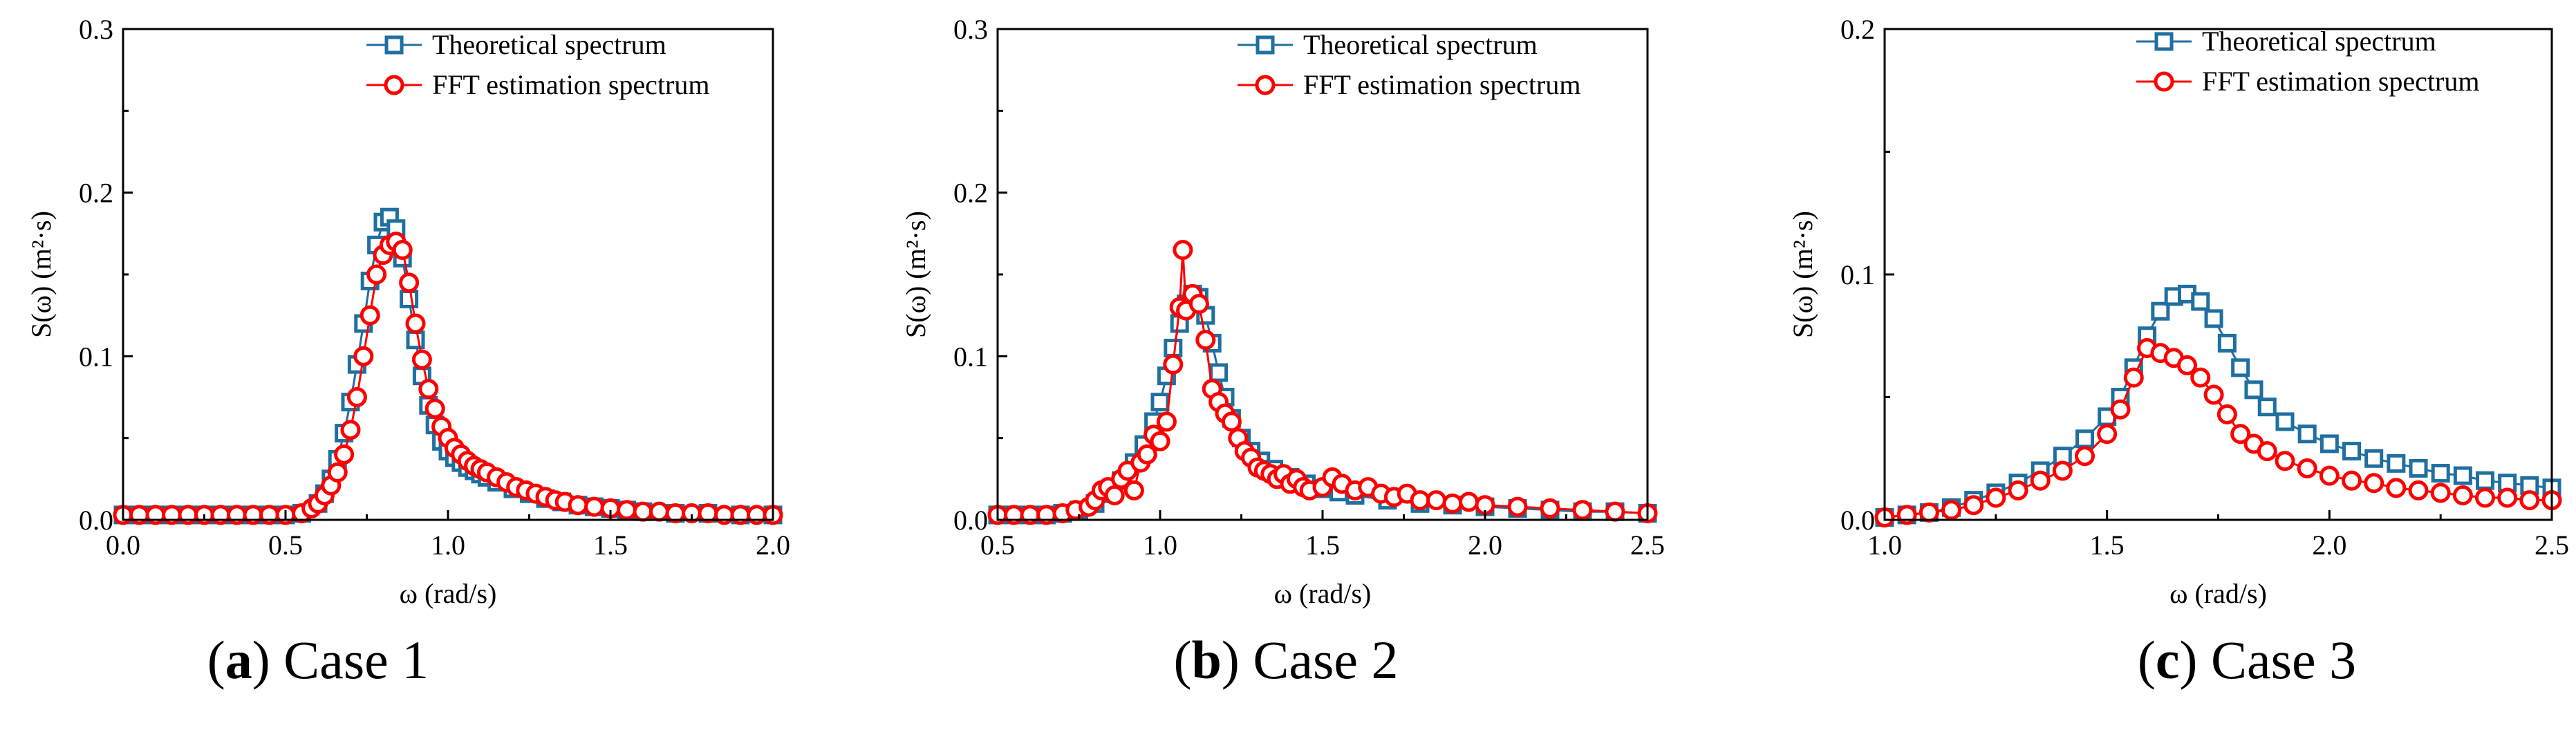 The height and width of the screenshot is (730, 2576). What do you see at coordinates (2167, 660) in the screenshot?
I see `caption-letter: c` at bounding box center [2167, 660].